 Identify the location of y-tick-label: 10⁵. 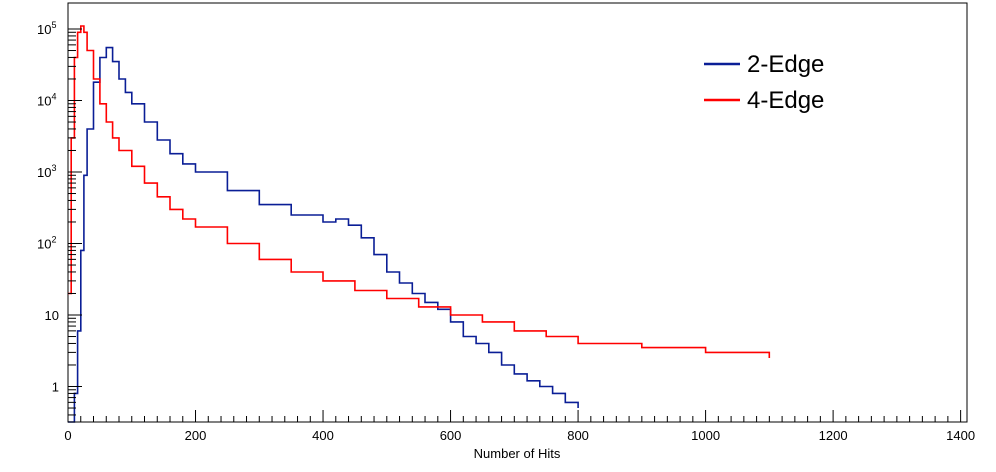
(46, 28).